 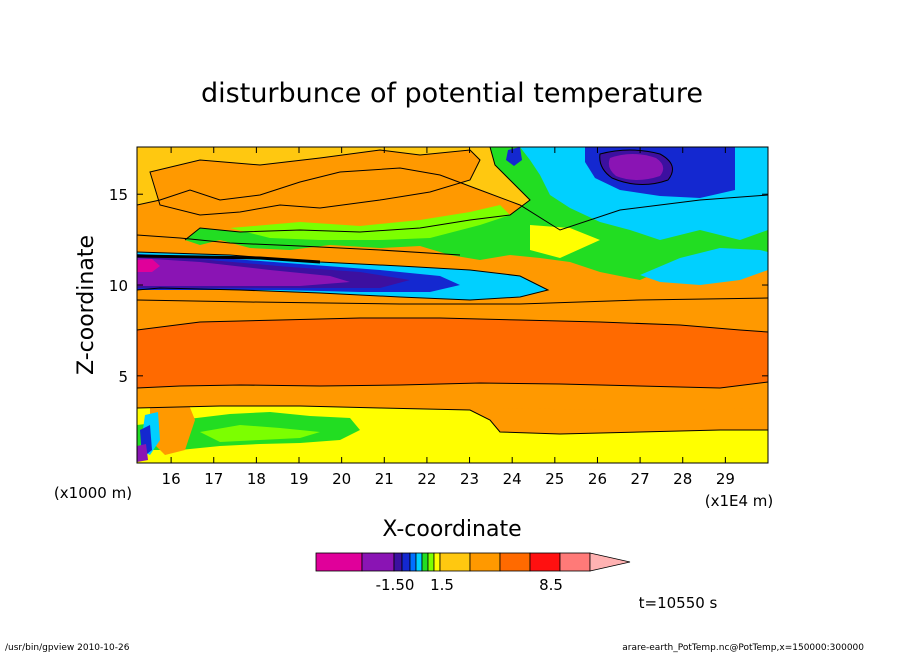 I want to click on x-tick-label: 26, so click(x=597, y=479).